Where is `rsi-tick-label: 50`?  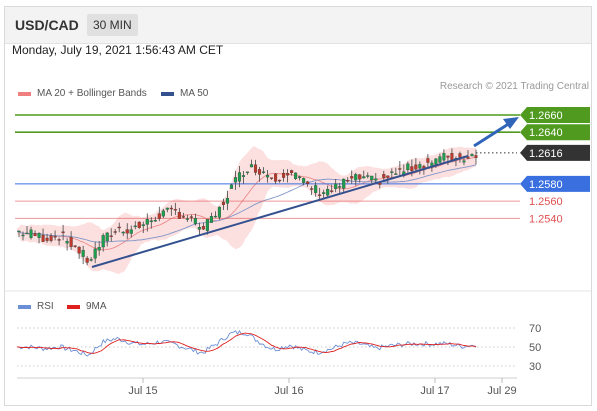 rsi-tick-label: 50 is located at coordinates (535, 348).